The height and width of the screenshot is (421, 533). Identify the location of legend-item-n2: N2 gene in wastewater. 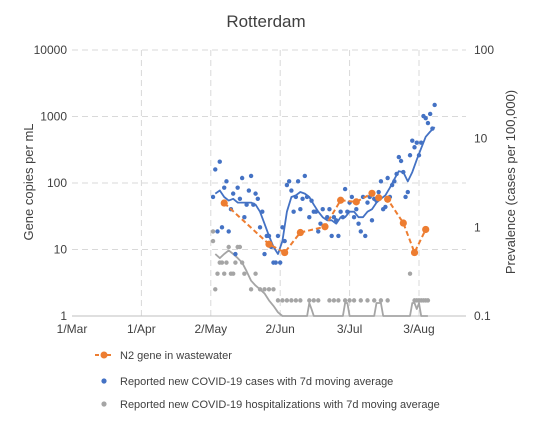
(163, 356).